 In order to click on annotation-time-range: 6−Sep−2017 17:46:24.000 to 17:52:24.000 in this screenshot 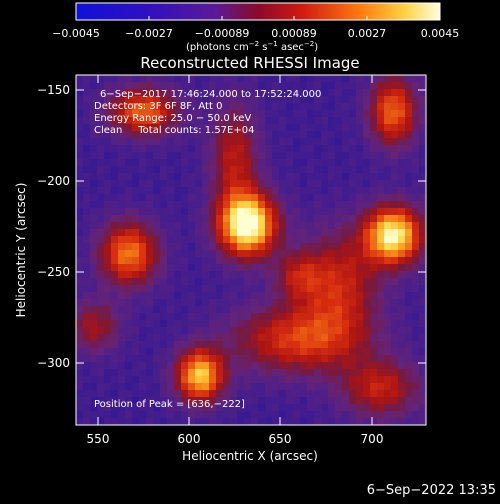, I will do `click(210, 94)`.